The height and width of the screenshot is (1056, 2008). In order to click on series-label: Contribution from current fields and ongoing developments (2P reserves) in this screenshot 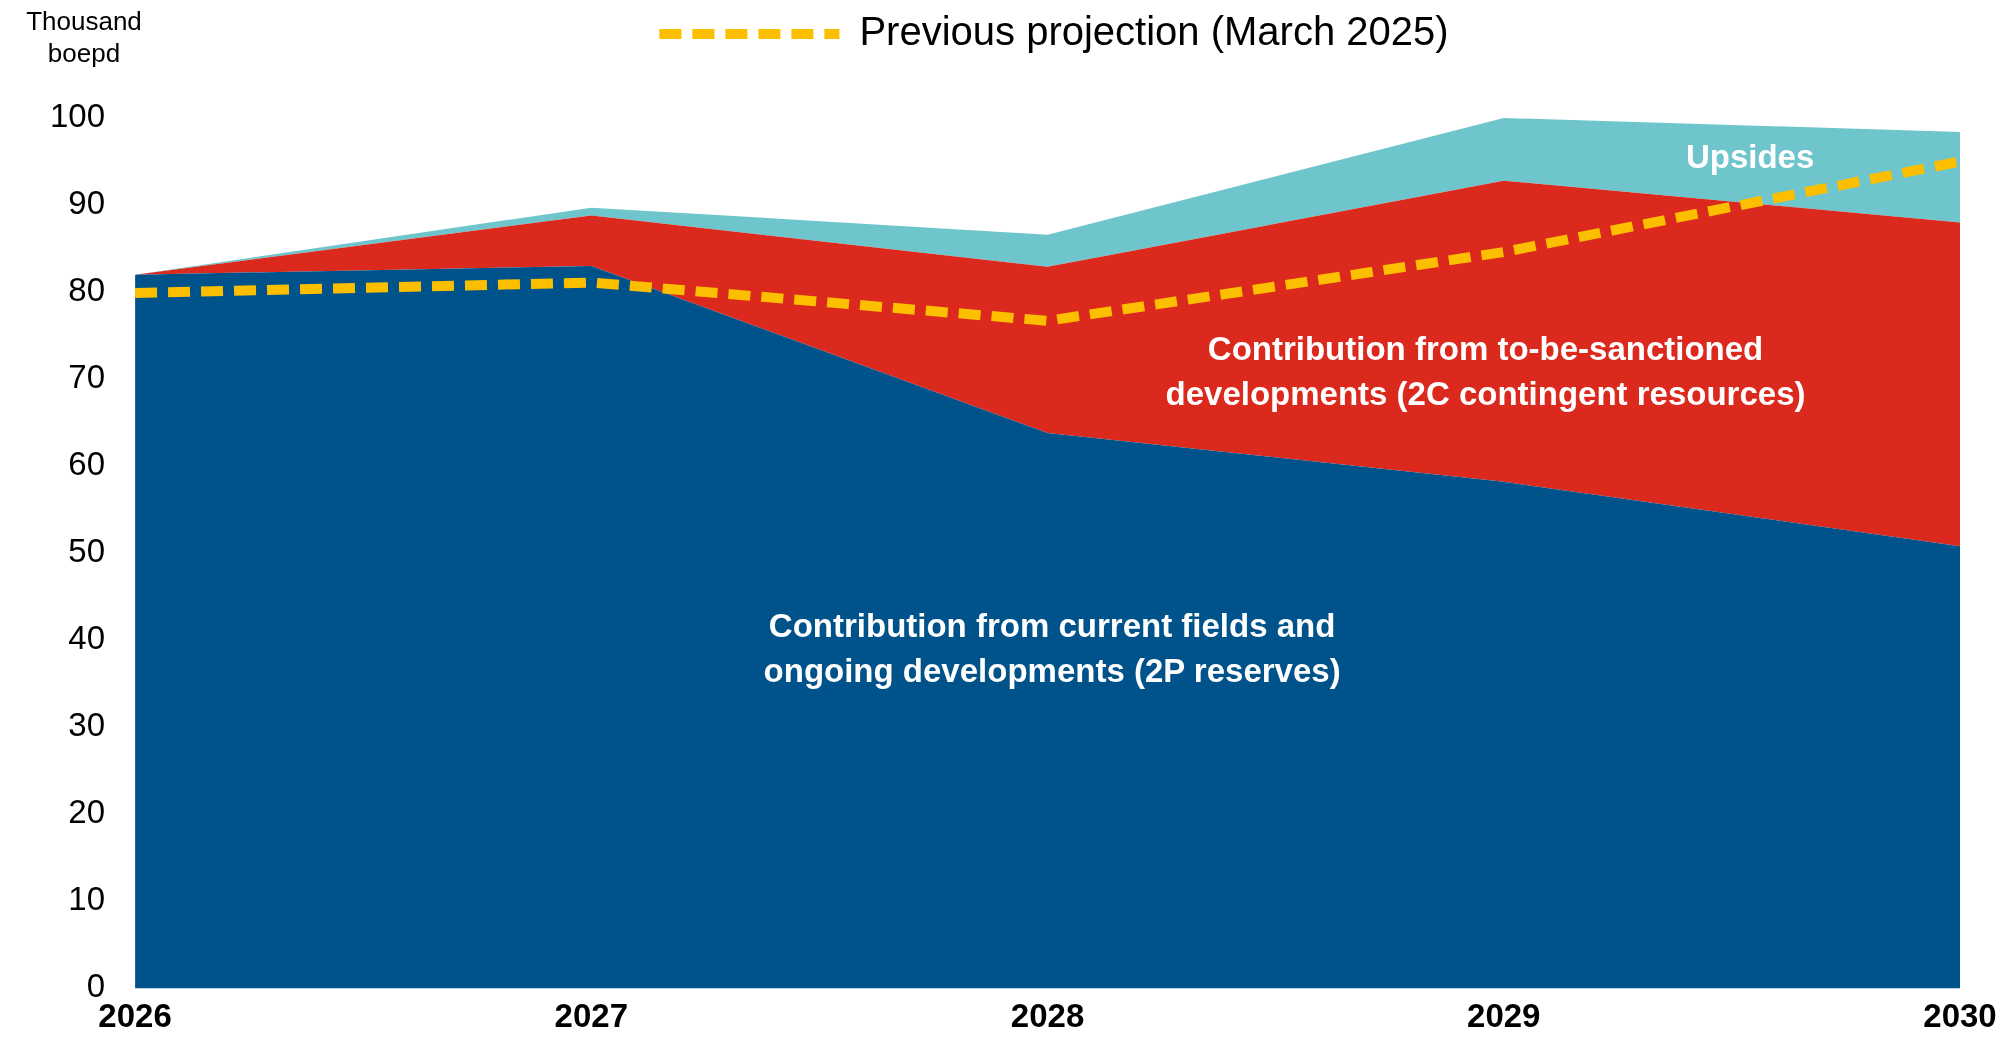, I will do `click(1052, 647)`.